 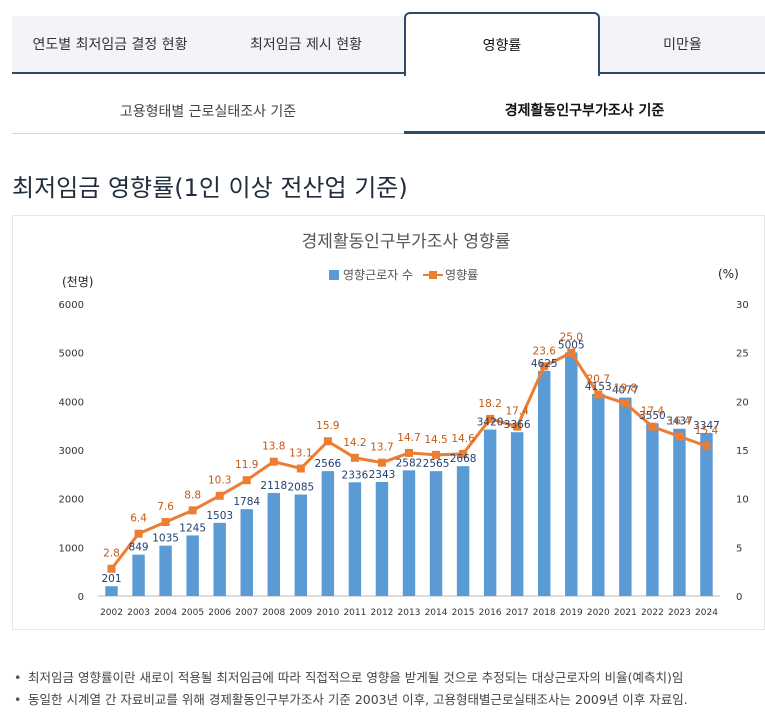 What do you see at coordinates (435, 440) in the screenshot?
I see `rate-value-label: 14.5` at bounding box center [435, 440].